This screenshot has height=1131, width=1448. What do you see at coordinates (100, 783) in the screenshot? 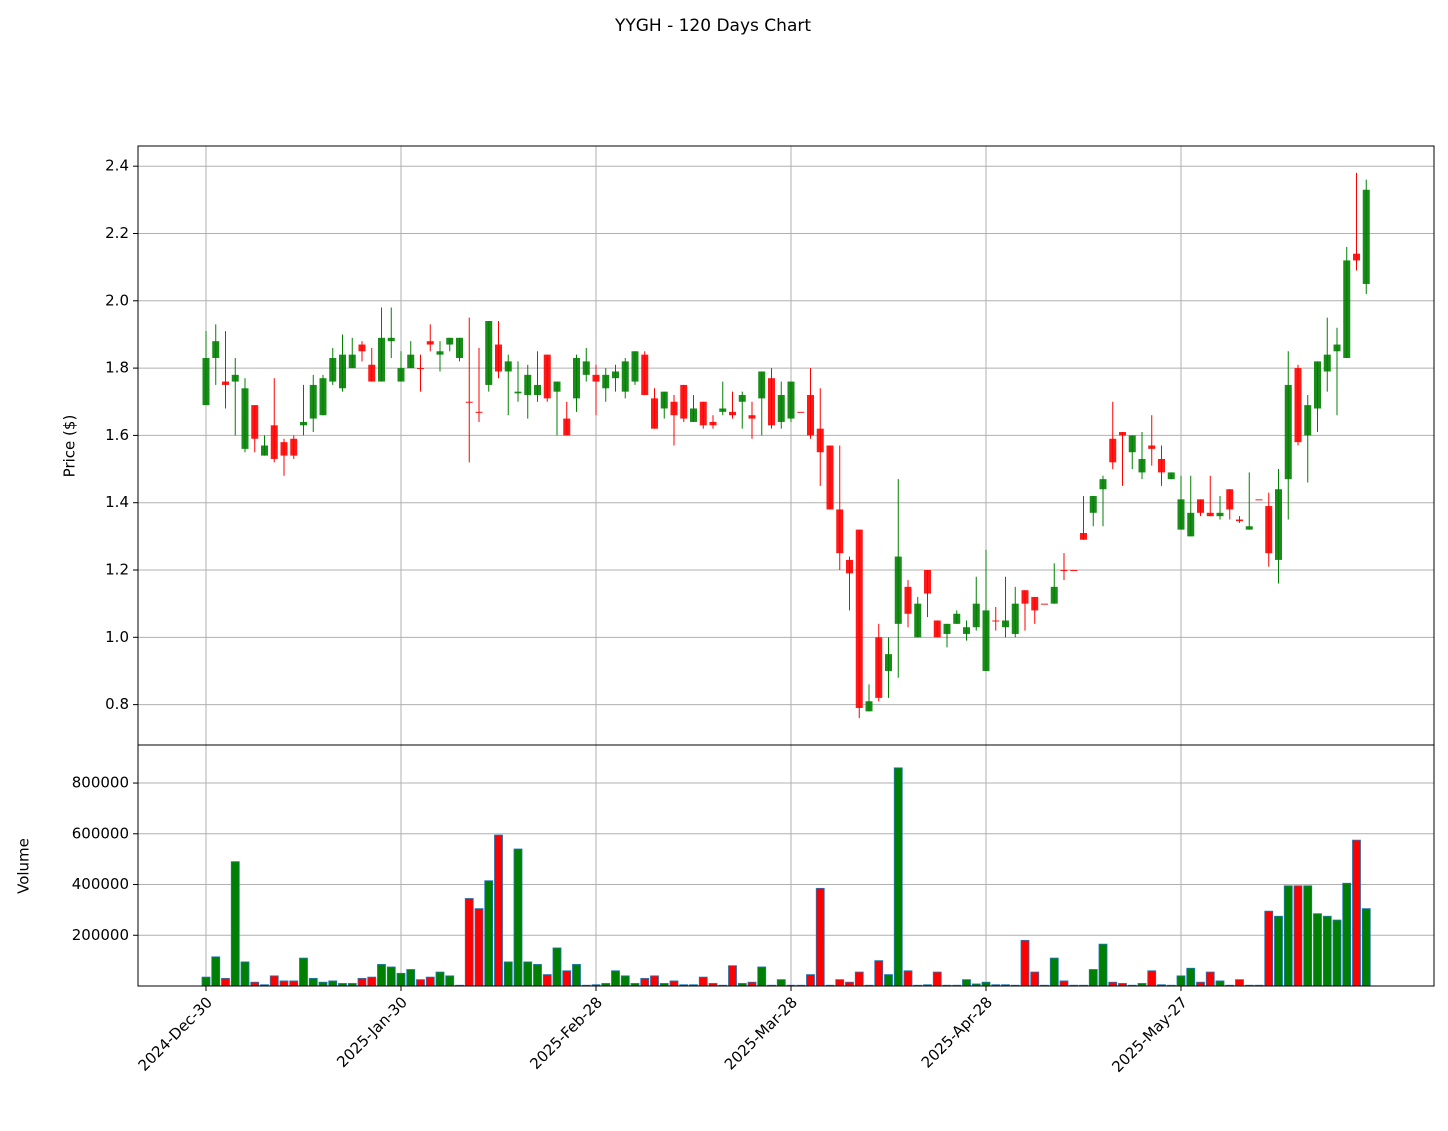
I see `y-tick-label: 800000` at bounding box center [100, 783].